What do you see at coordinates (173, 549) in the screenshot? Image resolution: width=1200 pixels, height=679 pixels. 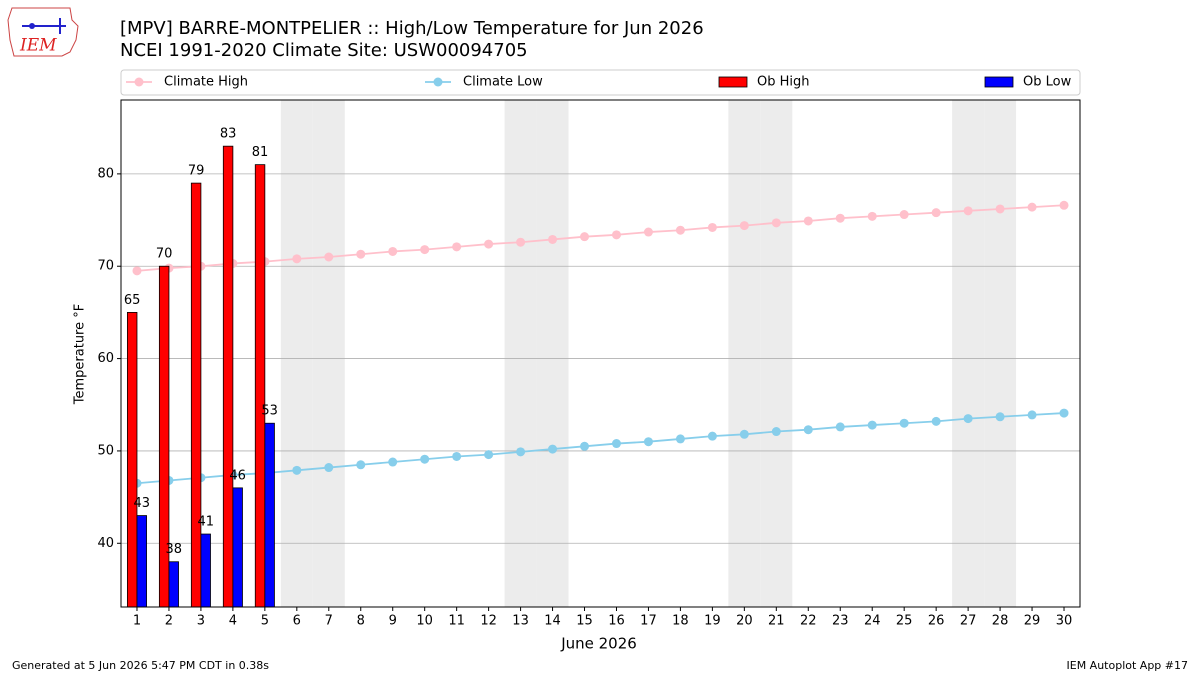 I see `data-label: 38` at bounding box center [173, 549].